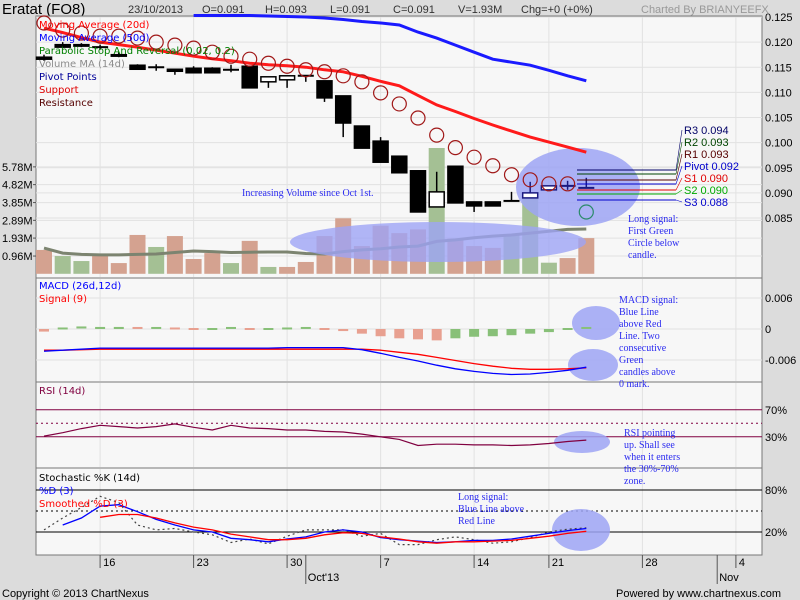  What do you see at coordinates (779, 18) in the screenshot?
I see `price-tick-label: 0.125` at bounding box center [779, 18].